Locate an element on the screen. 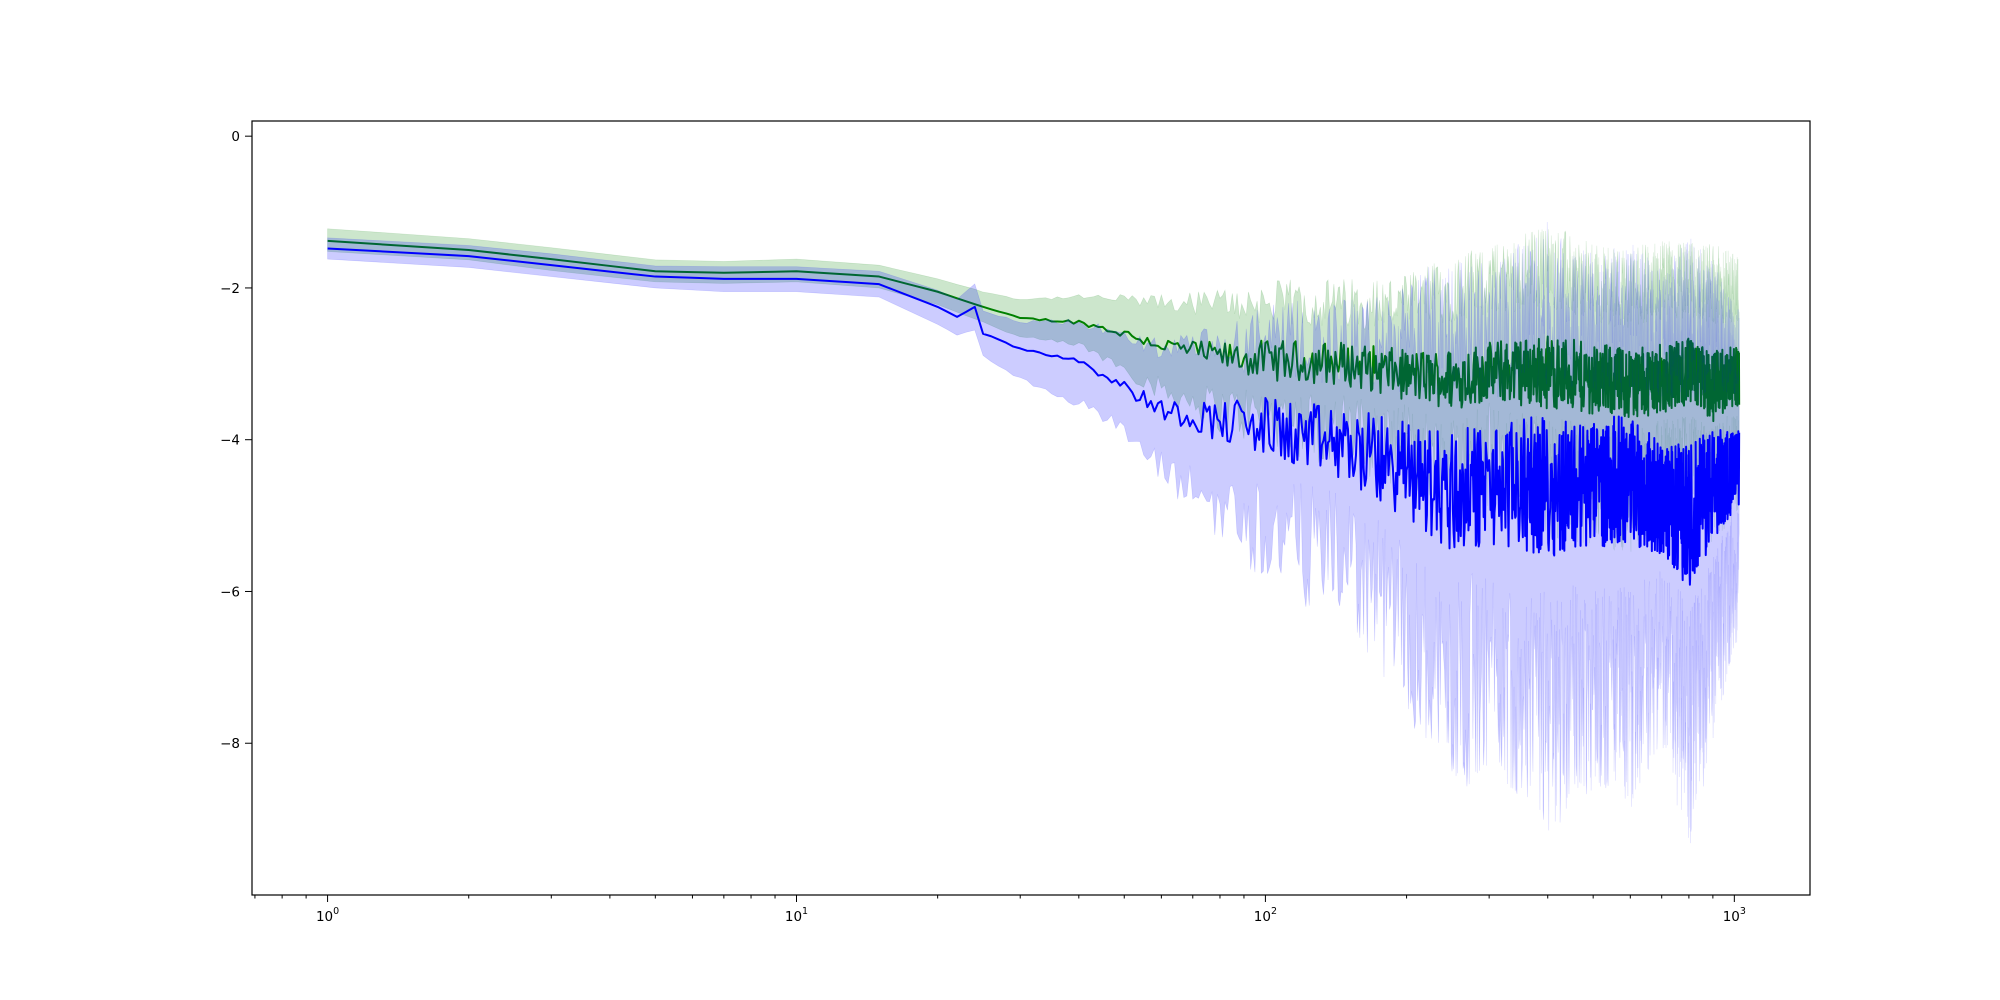  x-tick-exponent: 3 is located at coordinates (1743, 911).